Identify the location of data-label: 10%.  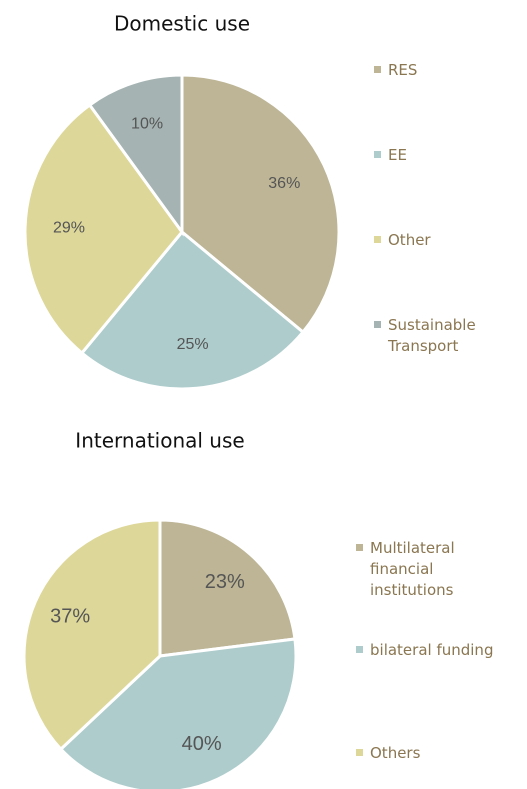
(147, 124).